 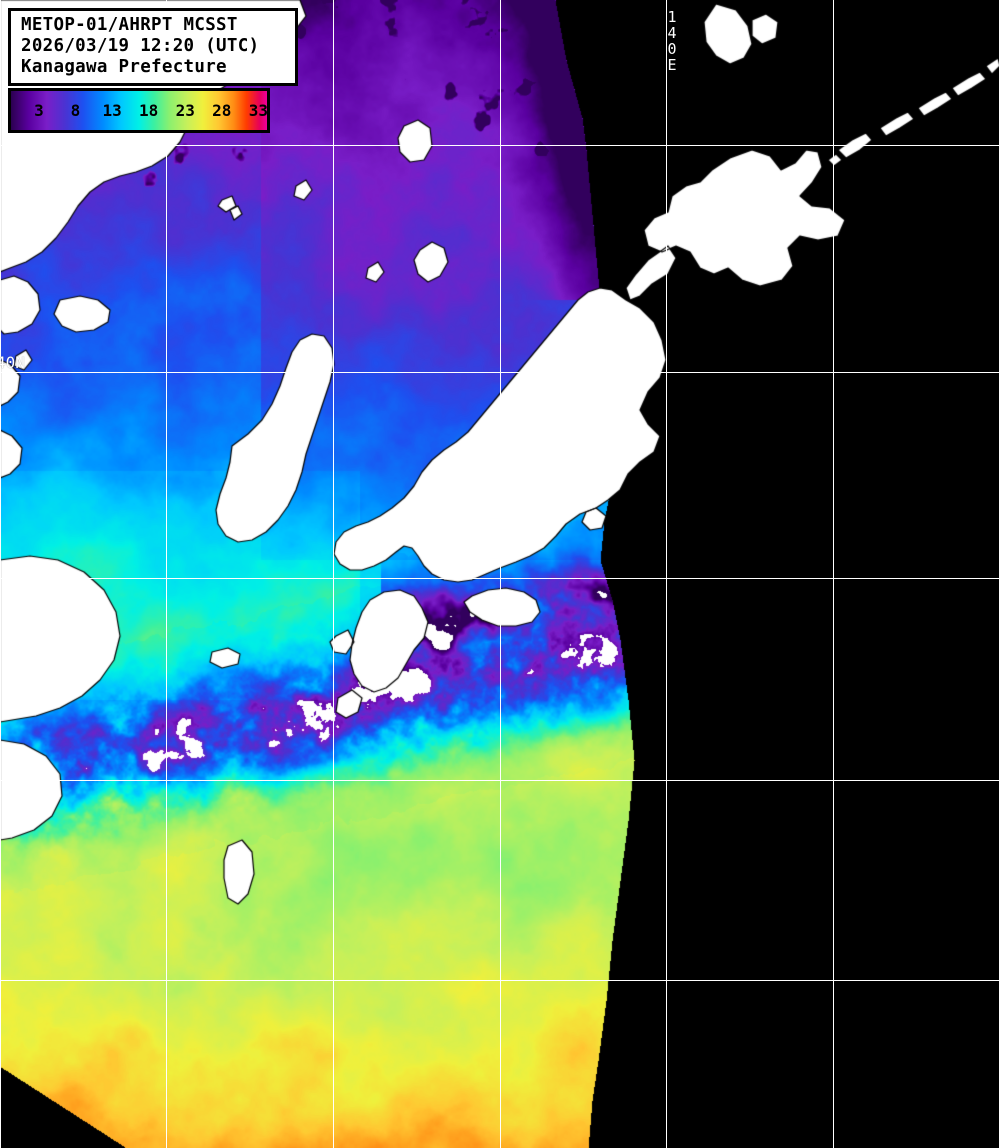 I want to click on colorbar-gradient, so click(x=139, y=110).